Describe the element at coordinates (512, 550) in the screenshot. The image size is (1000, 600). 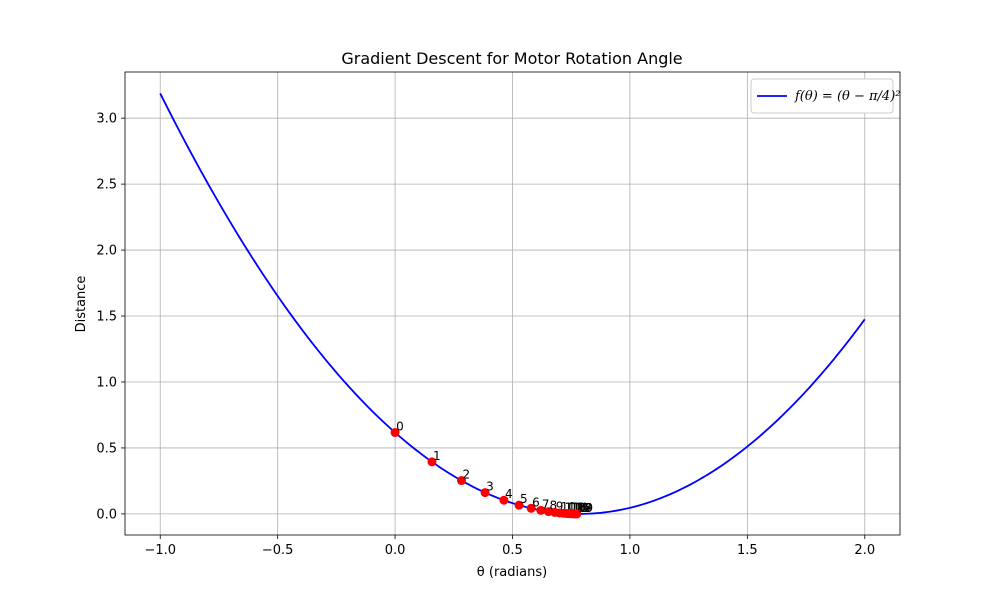
I see `x-tick-label: 0.5` at that location.